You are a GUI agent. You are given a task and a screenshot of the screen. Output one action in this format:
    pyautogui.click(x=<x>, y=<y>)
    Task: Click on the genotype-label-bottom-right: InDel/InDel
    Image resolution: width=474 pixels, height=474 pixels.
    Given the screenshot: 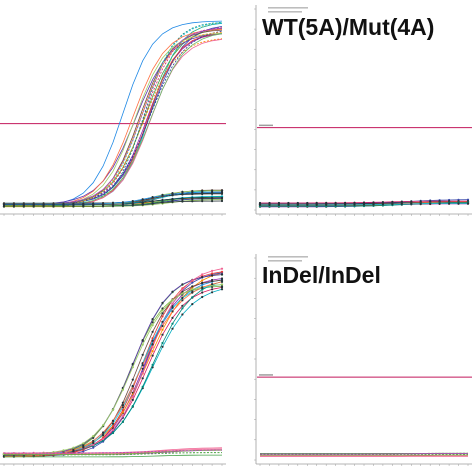 What is the action you would take?
    pyautogui.click(x=321, y=275)
    